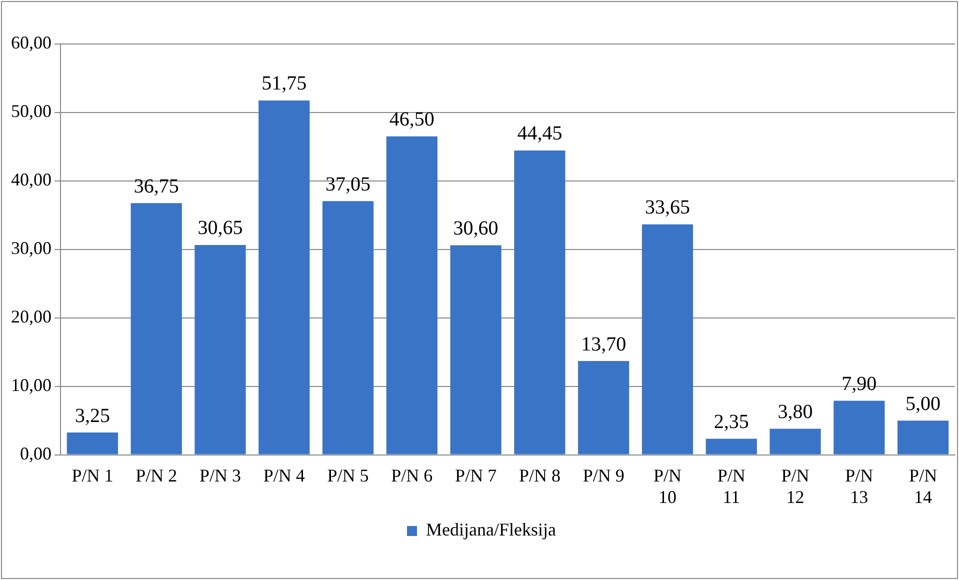 This screenshot has height=580, width=959. What do you see at coordinates (31, 111) in the screenshot?
I see `y-tick-label: 50,00` at bounding box center [31, 111].